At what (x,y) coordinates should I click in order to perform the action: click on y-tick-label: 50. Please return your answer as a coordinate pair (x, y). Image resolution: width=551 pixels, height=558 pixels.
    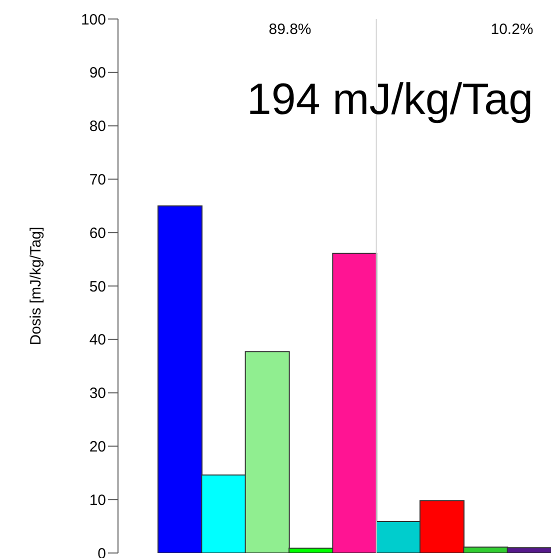
    Looking at the image, I should click on (97, 287).